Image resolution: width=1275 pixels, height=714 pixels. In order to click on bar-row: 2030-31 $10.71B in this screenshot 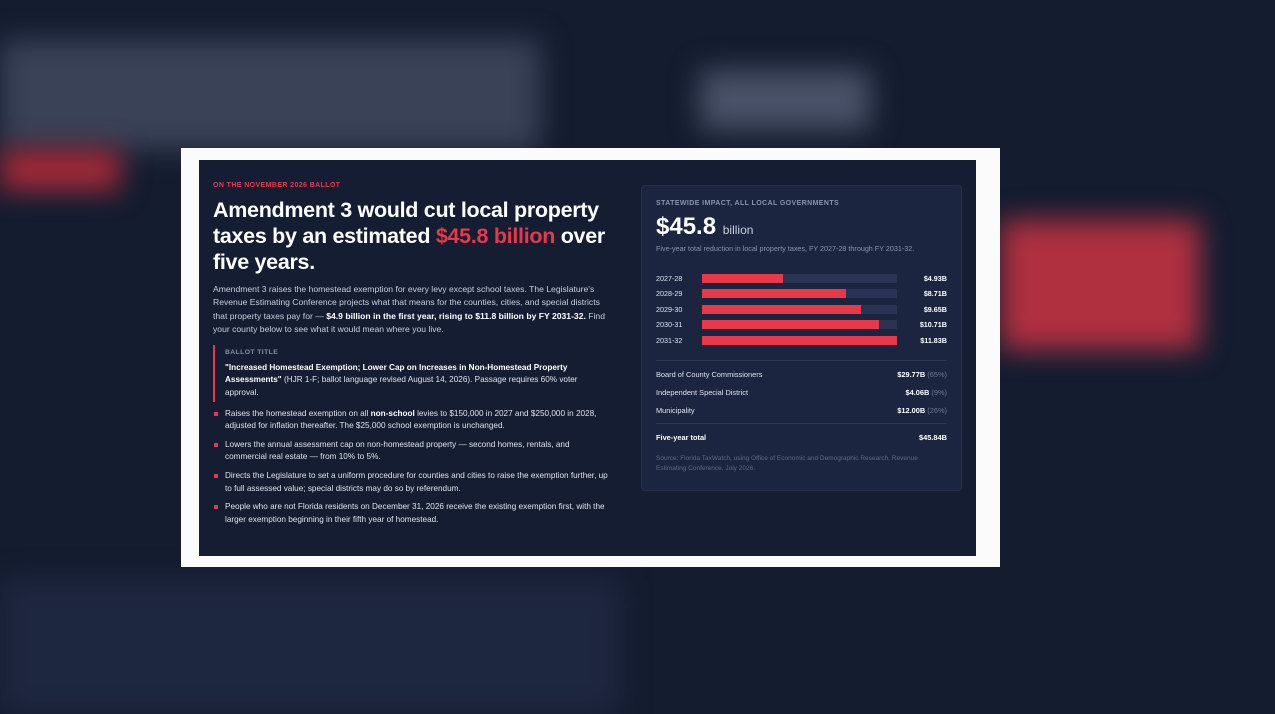, I will do `click(801, 325)`.